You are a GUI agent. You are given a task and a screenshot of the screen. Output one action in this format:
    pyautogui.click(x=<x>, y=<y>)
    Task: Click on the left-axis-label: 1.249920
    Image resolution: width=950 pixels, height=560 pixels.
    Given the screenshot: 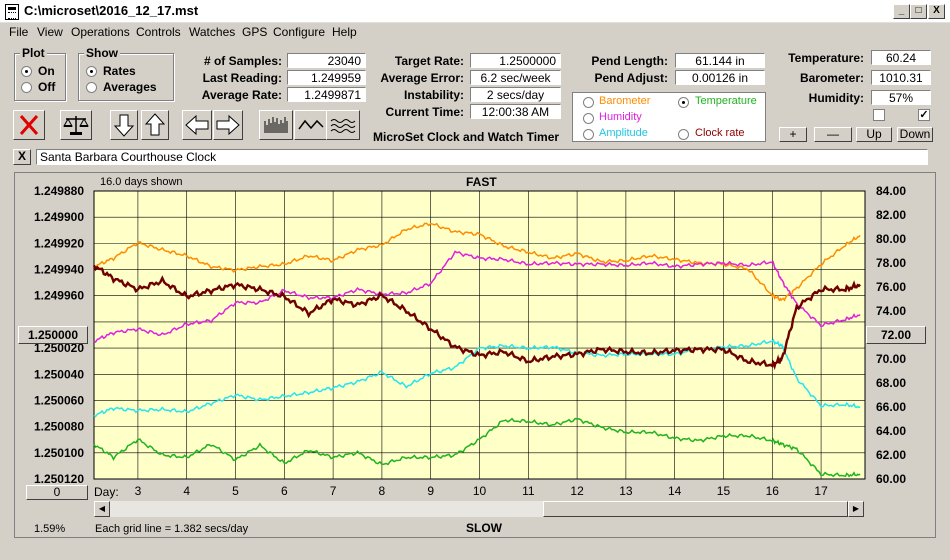 What is the action you would take?
    pyautogui.click(x=59, y=243)
    